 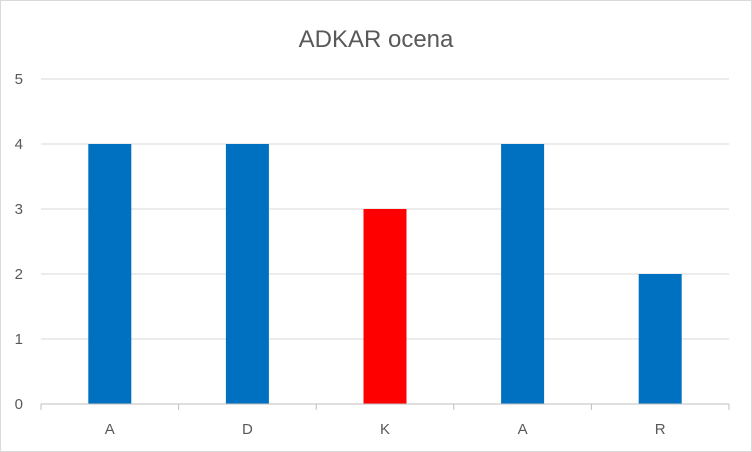 I want to click on y-tick-label: 5, so click(x=19, y=79).